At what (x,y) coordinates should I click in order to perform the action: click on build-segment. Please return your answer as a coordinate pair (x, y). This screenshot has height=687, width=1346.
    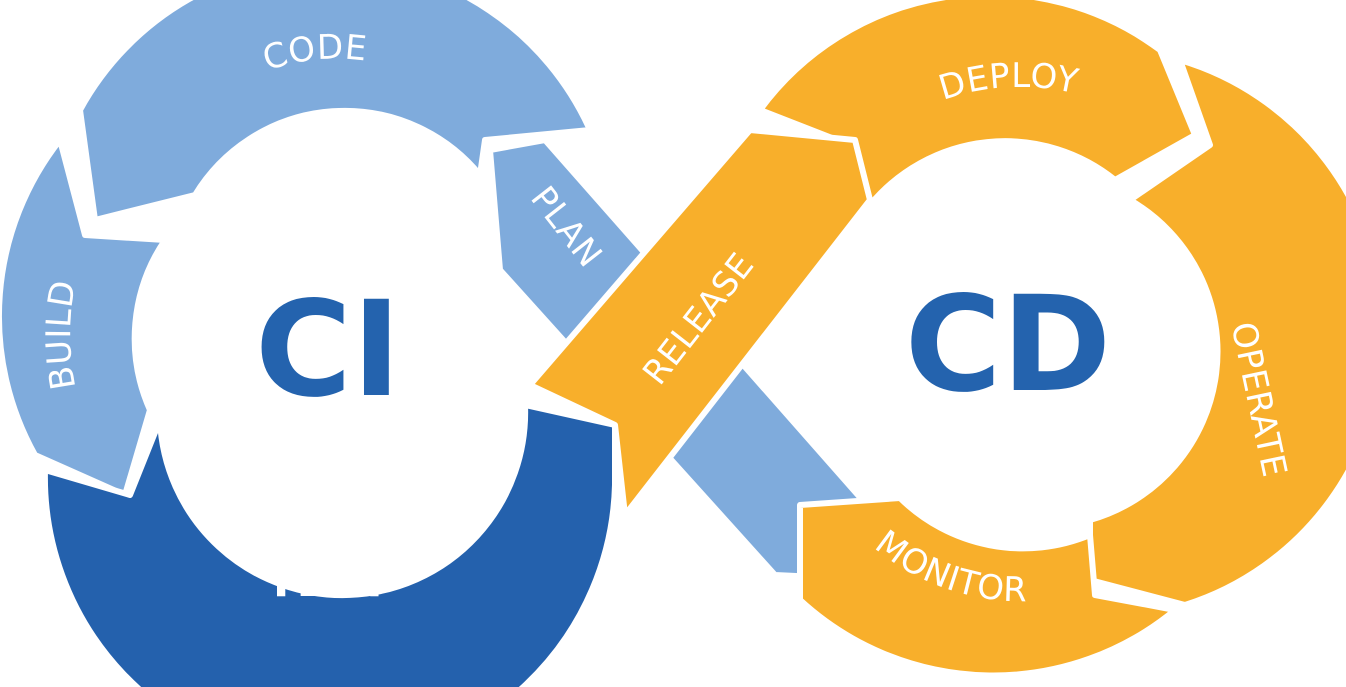
    Looking at the image, I should click on (84, 317).